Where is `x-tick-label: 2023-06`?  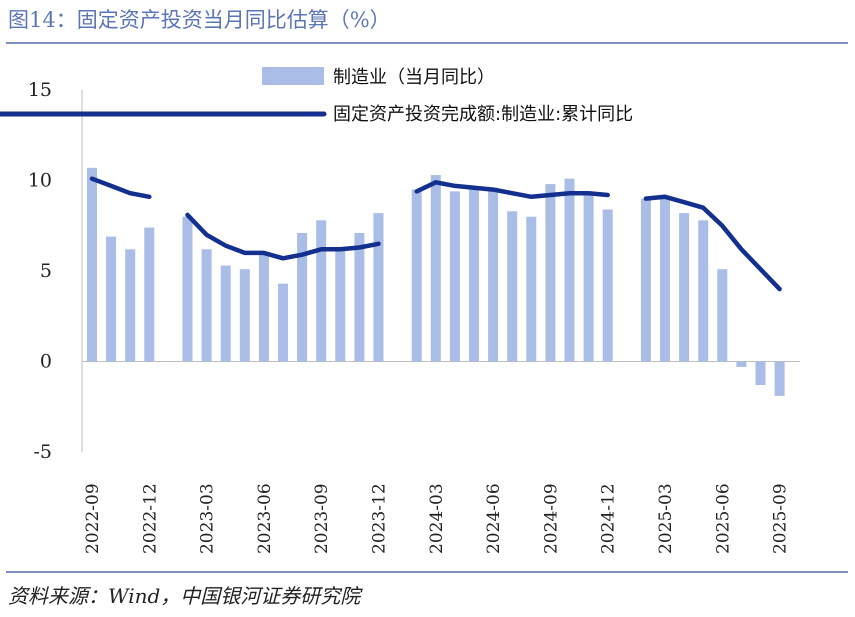 x-tick-label: 2023-06 is located at coordinates (265, 518).